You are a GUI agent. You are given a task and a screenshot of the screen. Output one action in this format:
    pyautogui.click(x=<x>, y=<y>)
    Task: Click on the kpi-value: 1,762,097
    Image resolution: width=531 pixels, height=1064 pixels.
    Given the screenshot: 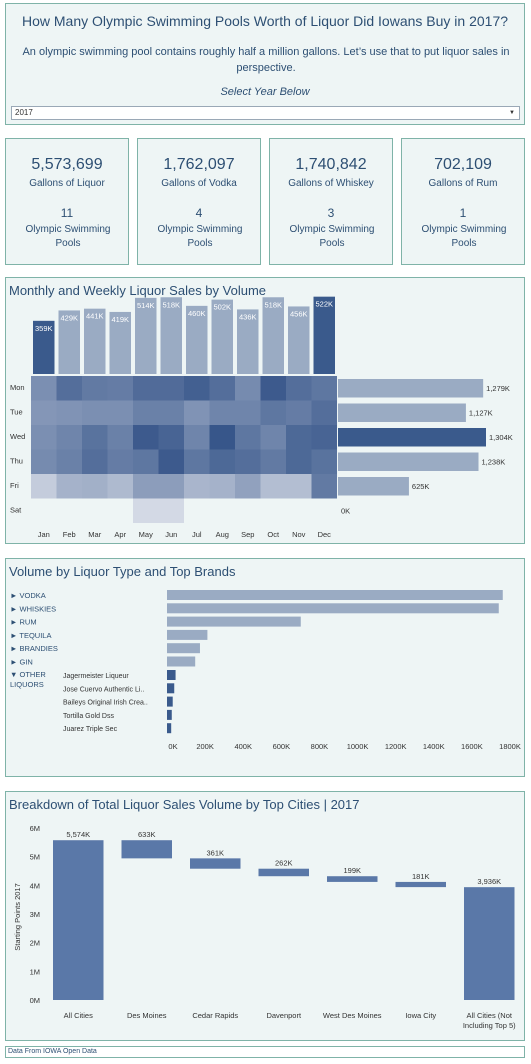 What is the action you would take?
    pyautogui.click(x=199, y=164)
    